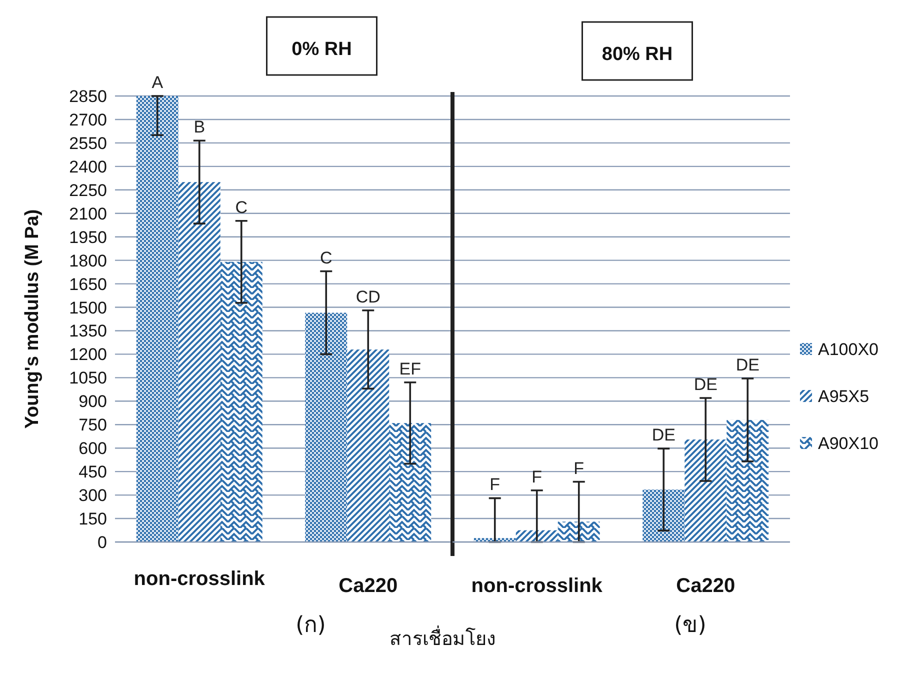 The width and height of the screenshot is (911, 675). What do you see at coordinates (32, 319) in the screenshot?
I see `ylabel: Young's modulus (M Pa)` at bounding box center [32, 319].